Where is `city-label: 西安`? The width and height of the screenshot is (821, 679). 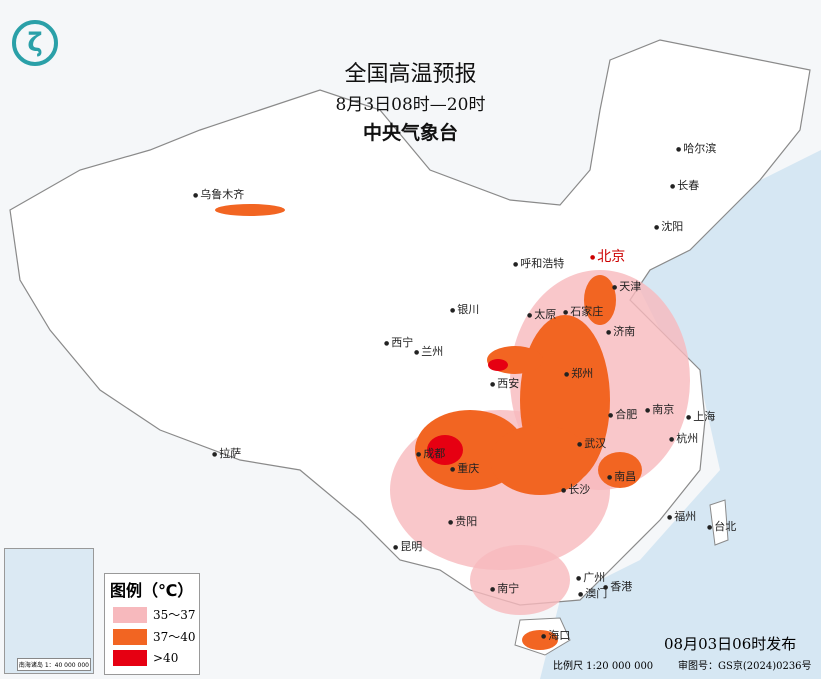
city-label: 西安 is located at coordinates (504, 383).